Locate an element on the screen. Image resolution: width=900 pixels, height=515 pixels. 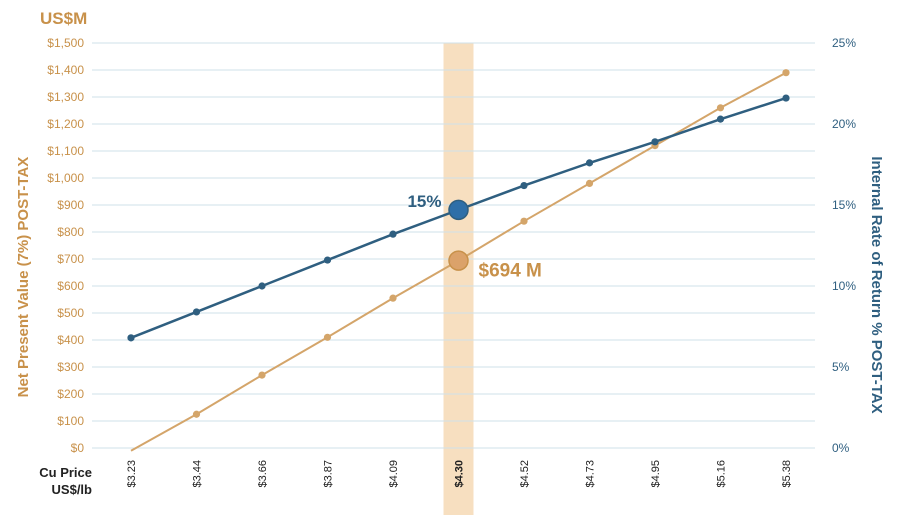
right-axis-title: Internal Rate of Return % POST-TAX is located at coordinates (876, 284).